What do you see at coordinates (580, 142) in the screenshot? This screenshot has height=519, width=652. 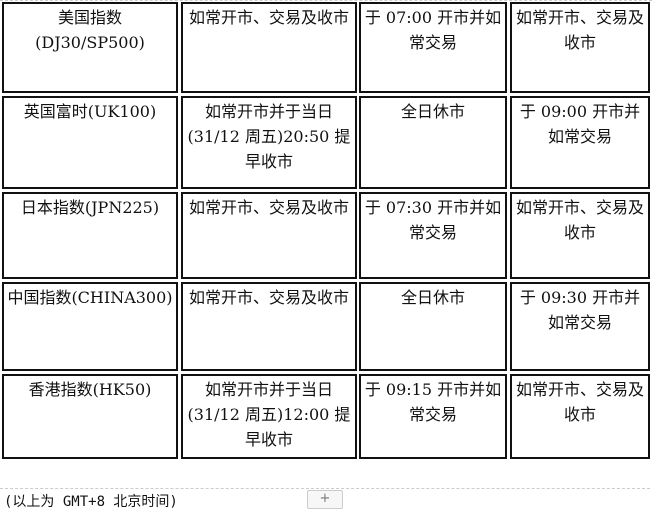 I see `schedule-cell: 于 09:00 开市并如常交易` at bounding box center [580, 142].